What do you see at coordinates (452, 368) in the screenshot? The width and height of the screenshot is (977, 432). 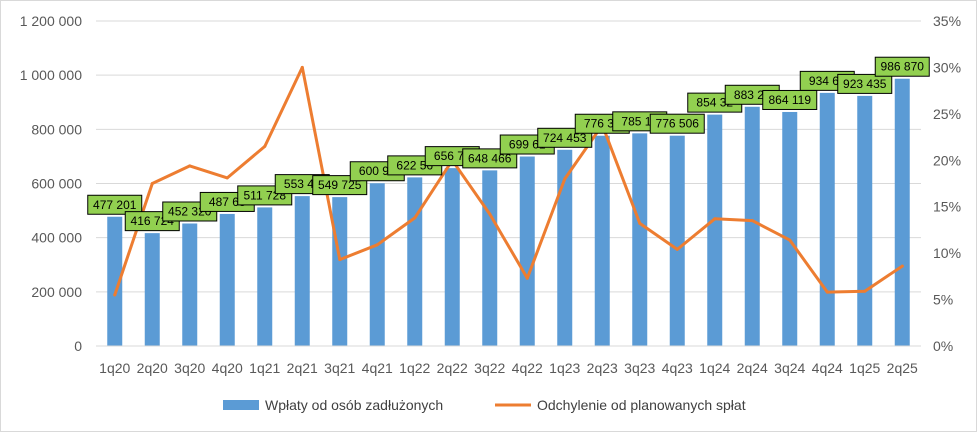 I see `x-tick-label: 2q22` at bounding box center [452, 368].